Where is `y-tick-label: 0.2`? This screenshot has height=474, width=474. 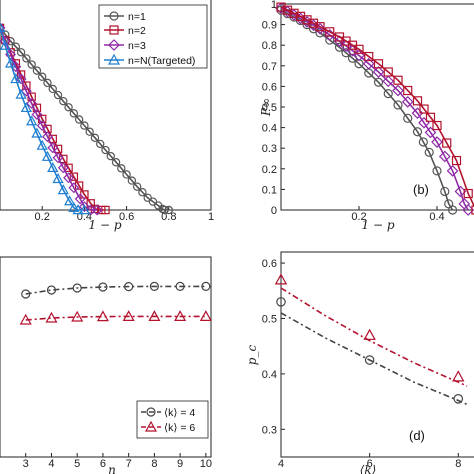
y-tick-label: 0.2 is located at coordinates (269, 170).